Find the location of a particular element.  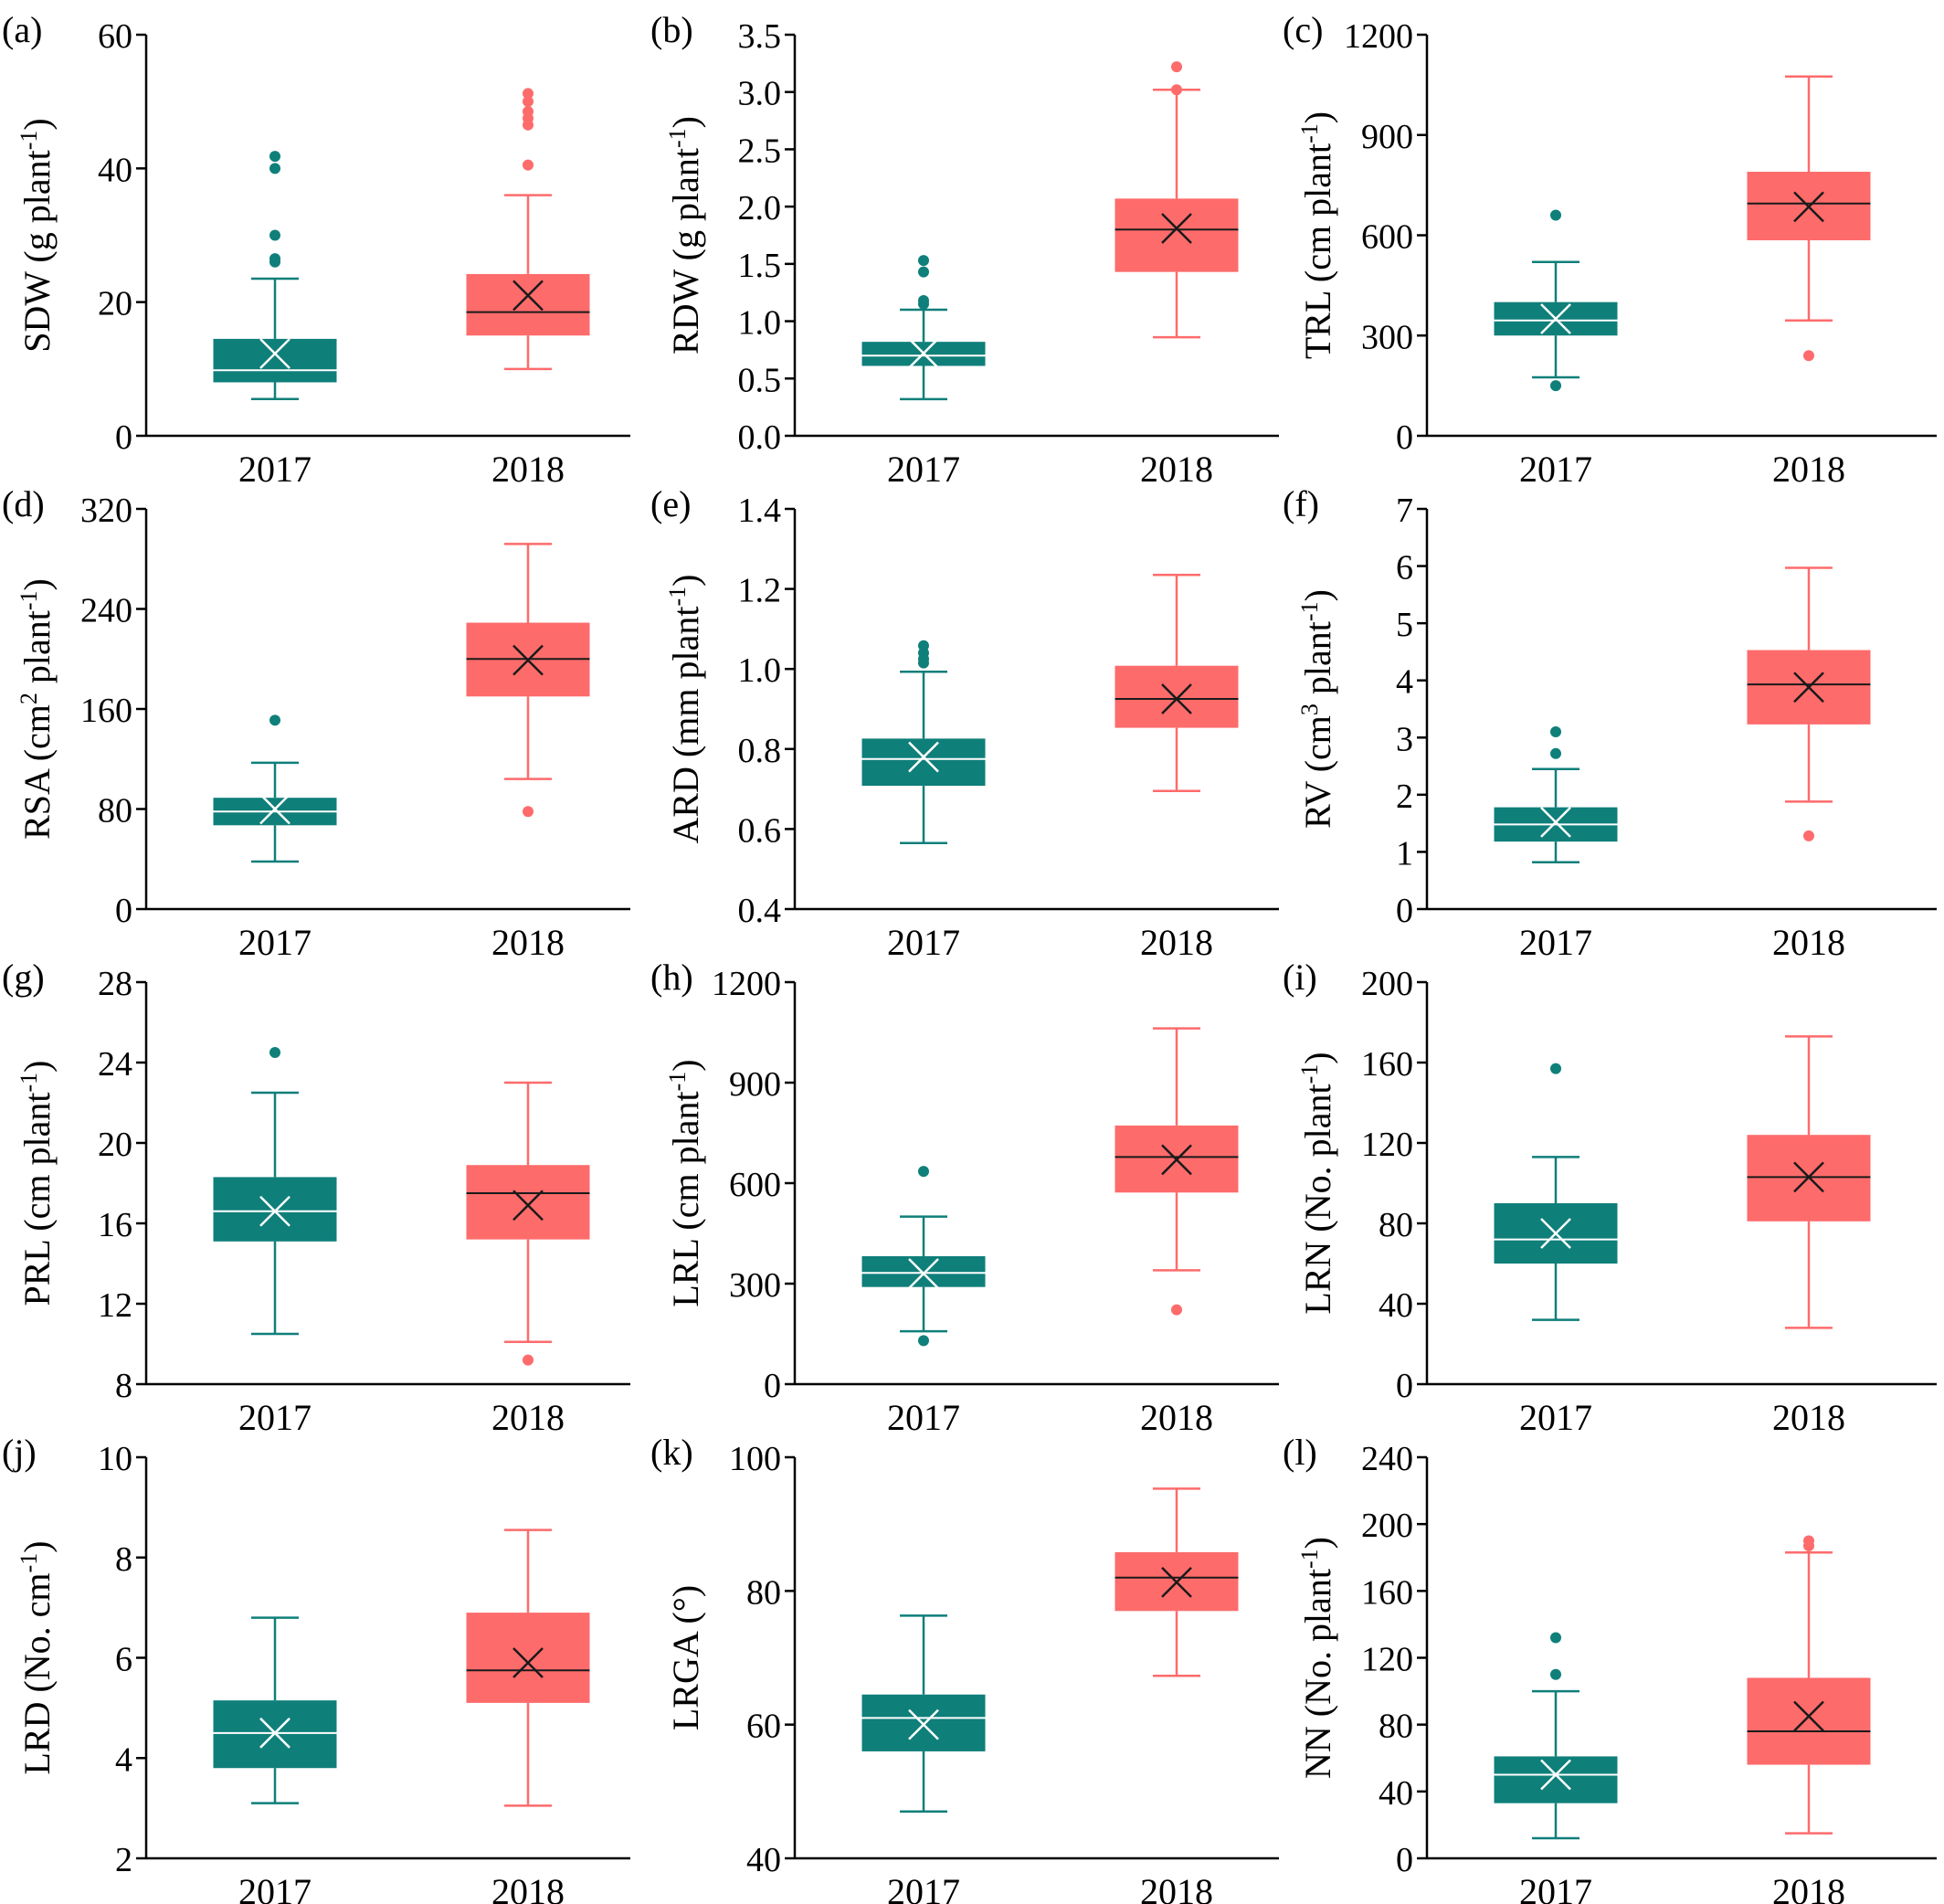

y-axis-label: ARD (mm plant-1) is located at coordinates (685, 710).